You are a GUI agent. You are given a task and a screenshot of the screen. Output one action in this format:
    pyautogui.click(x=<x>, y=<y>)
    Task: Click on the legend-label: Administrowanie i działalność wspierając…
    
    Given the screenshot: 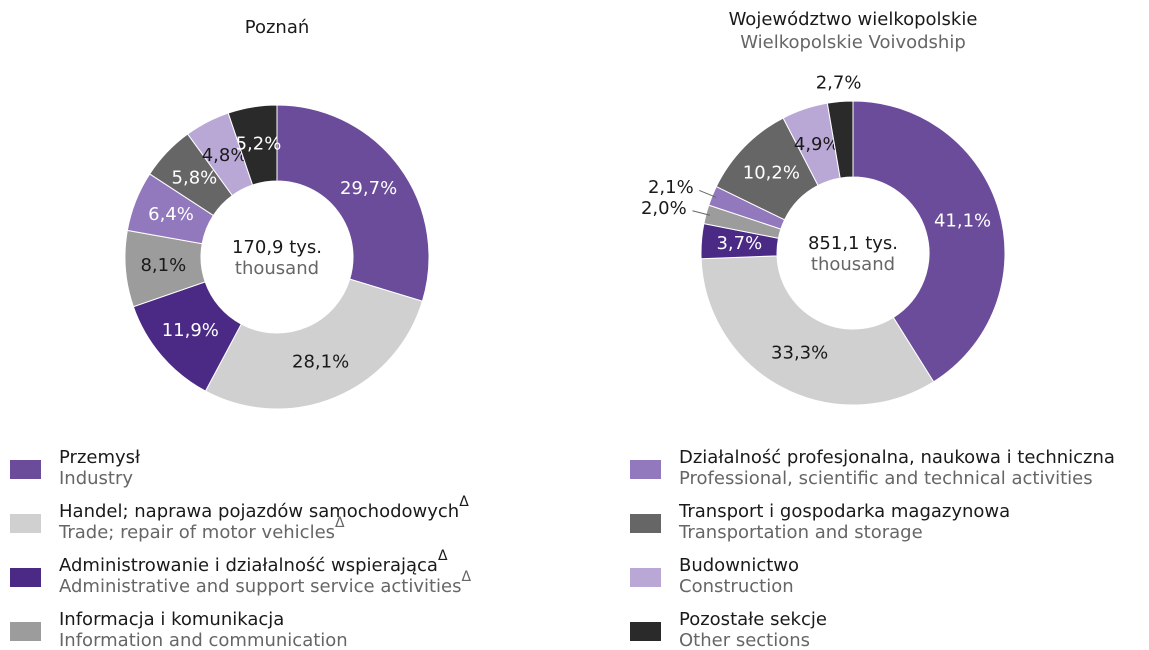 What is the action you would take?
    pyautogui.click(x=253, y=562)
    